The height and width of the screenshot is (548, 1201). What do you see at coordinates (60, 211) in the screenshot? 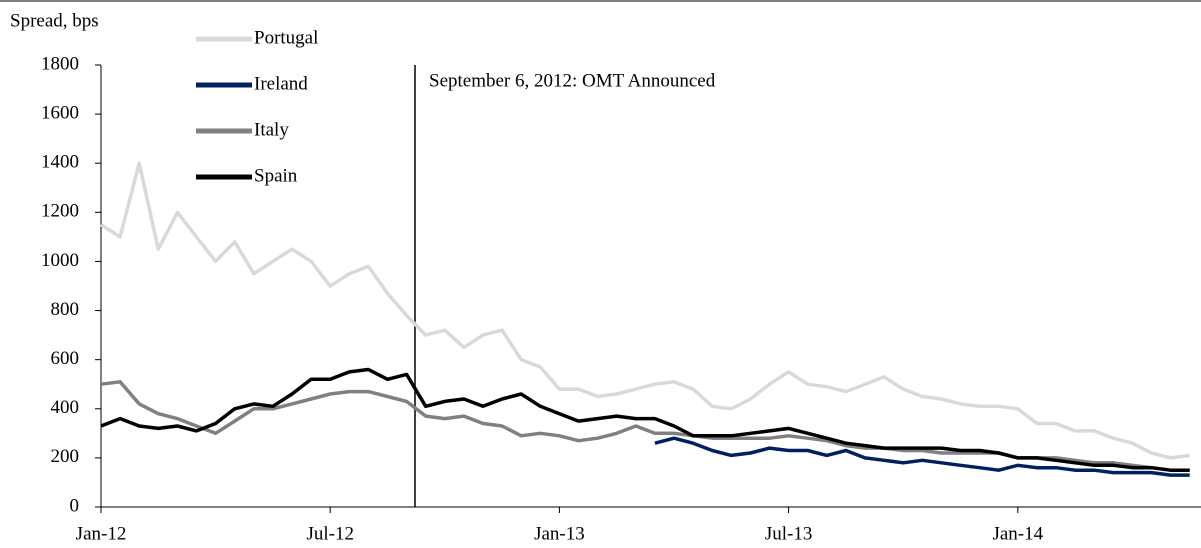
I see `y-tick-label: 1200` at bounding box center [60, 211].